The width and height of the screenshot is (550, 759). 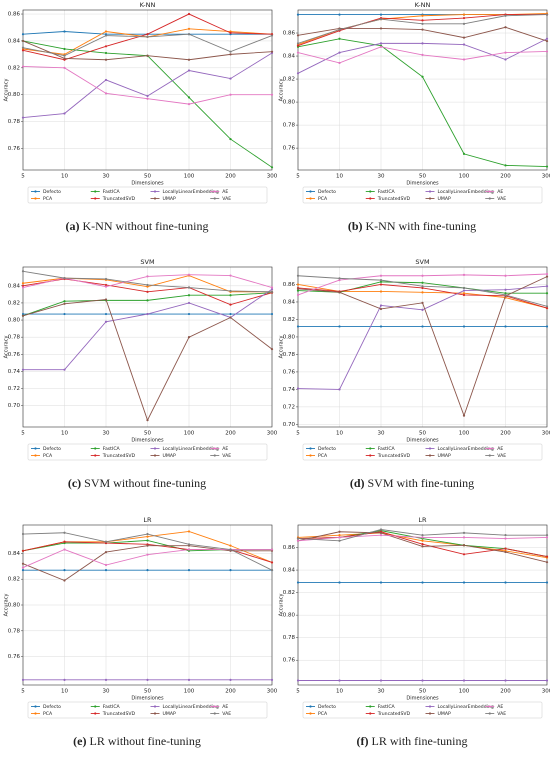 What do you see at coordinates (73, 226) in the screenshot?
I see `caption-label: (a)` at bounding box center [73, 226].